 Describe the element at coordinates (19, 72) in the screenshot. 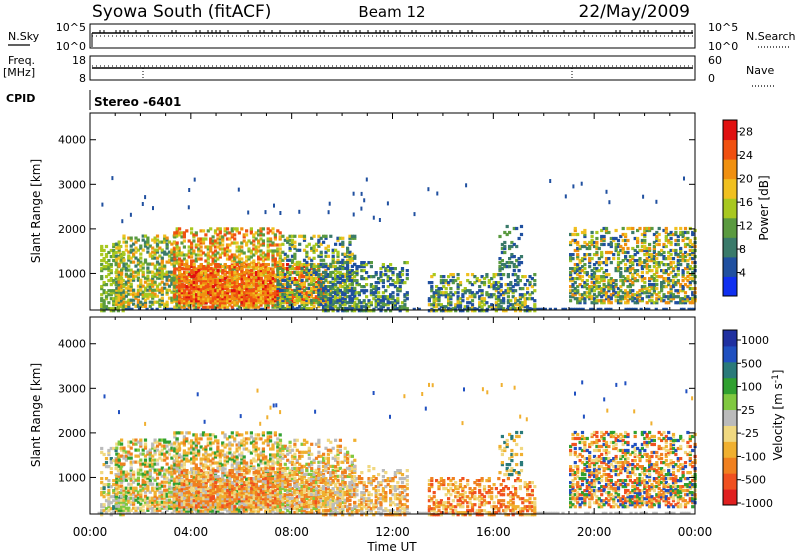

I see `freq-unit-label: [MHz]` at that location.